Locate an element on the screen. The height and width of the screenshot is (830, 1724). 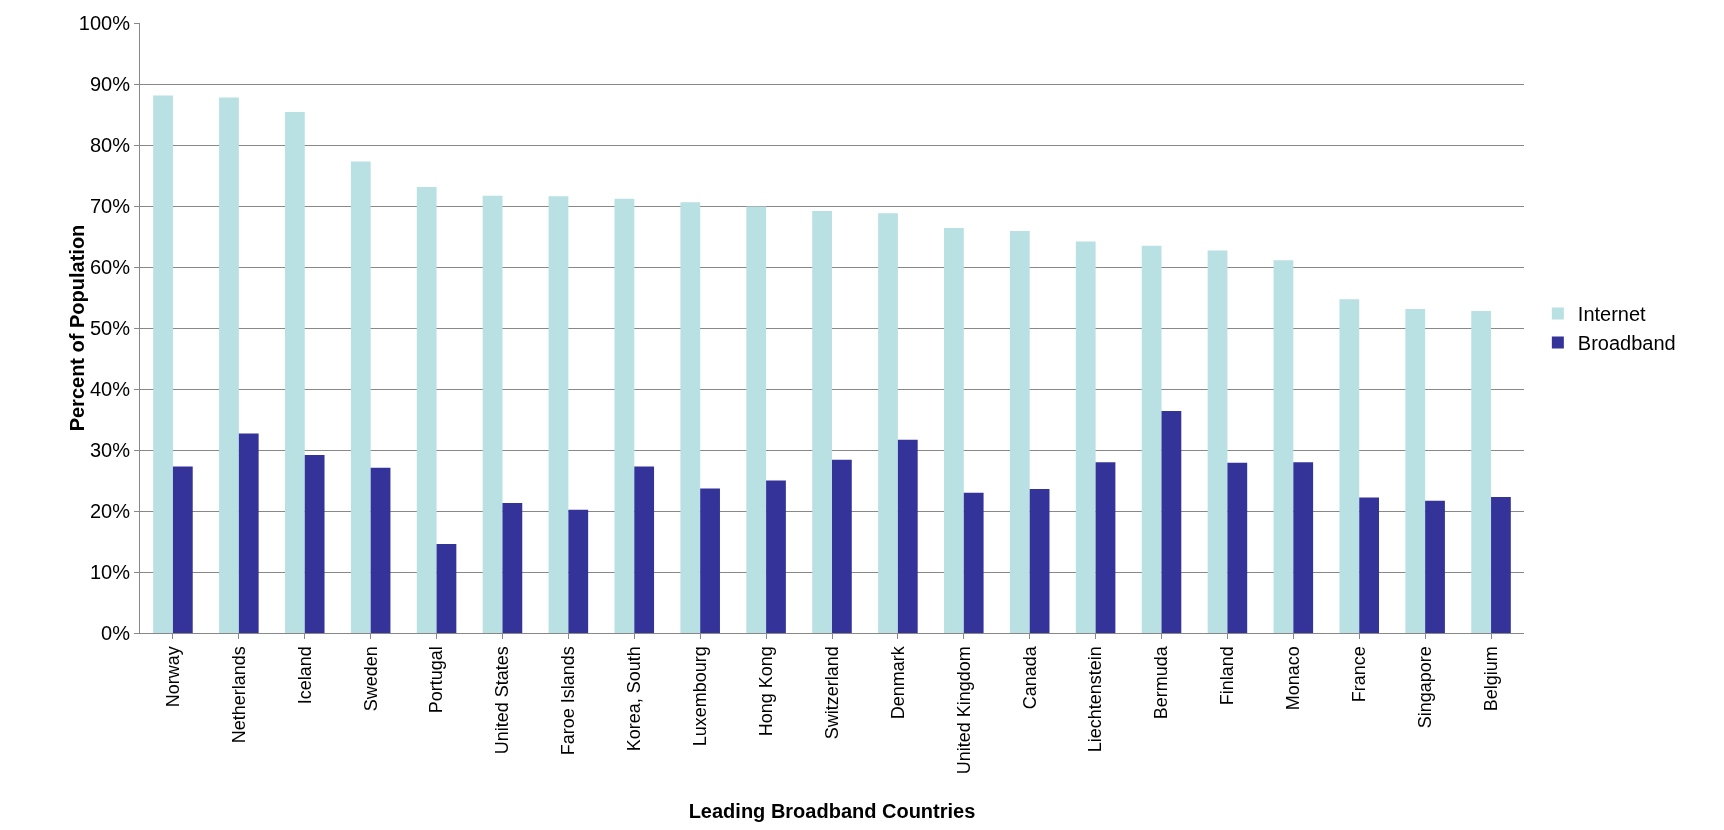
x-tick-label: Hong Kong is located at coordinates (765, 691).